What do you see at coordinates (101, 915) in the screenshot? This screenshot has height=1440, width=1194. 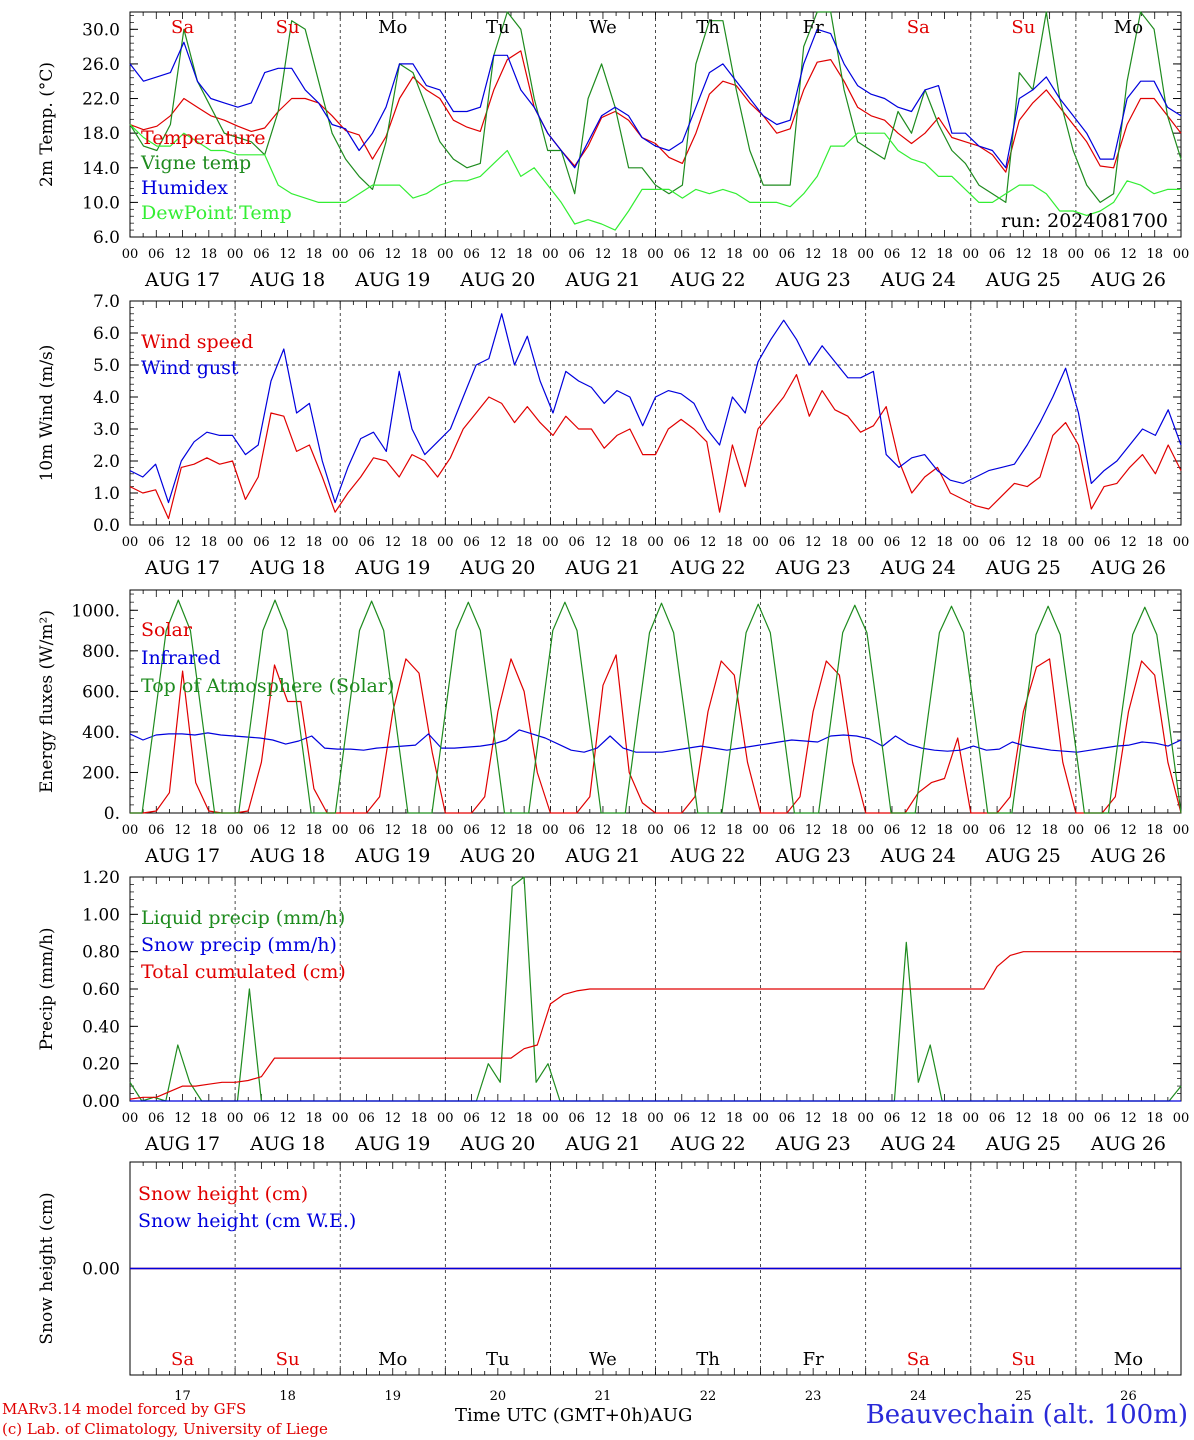 I see `y-tick-label: 1.00` at bounding box center [101, 915].